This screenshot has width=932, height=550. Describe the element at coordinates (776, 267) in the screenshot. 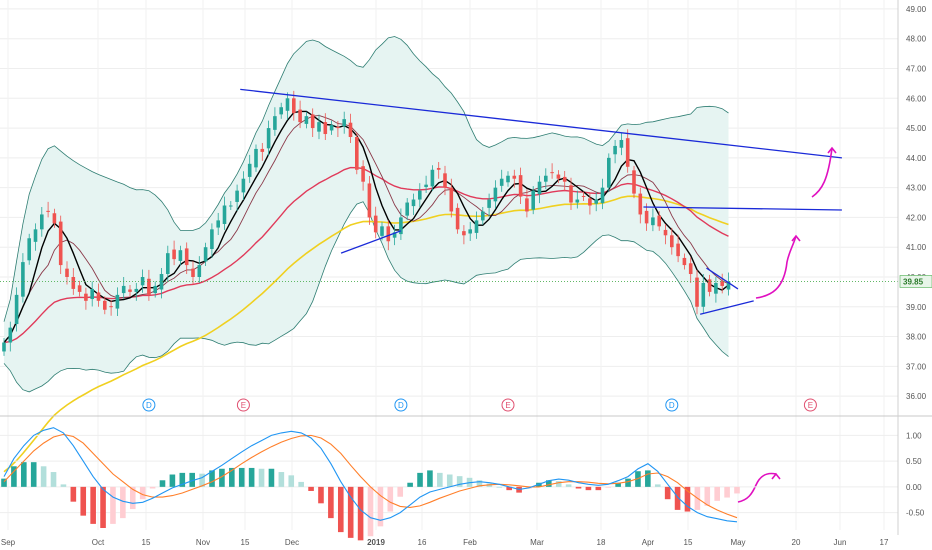

I see `arrow-lower` at that location.